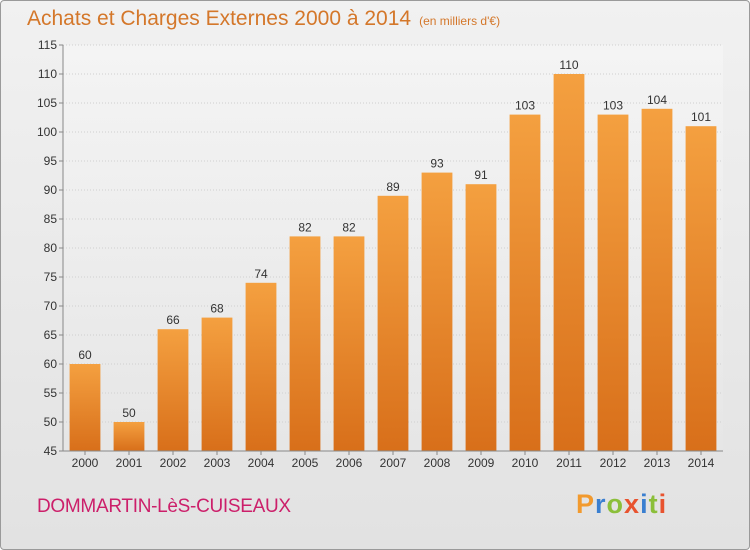 This screenshot has height=550, width=750. What do you see at coordinates (393, 463) in the screenshot?
I see `x-tick-label: 2007` at bounding box center [393, 463].